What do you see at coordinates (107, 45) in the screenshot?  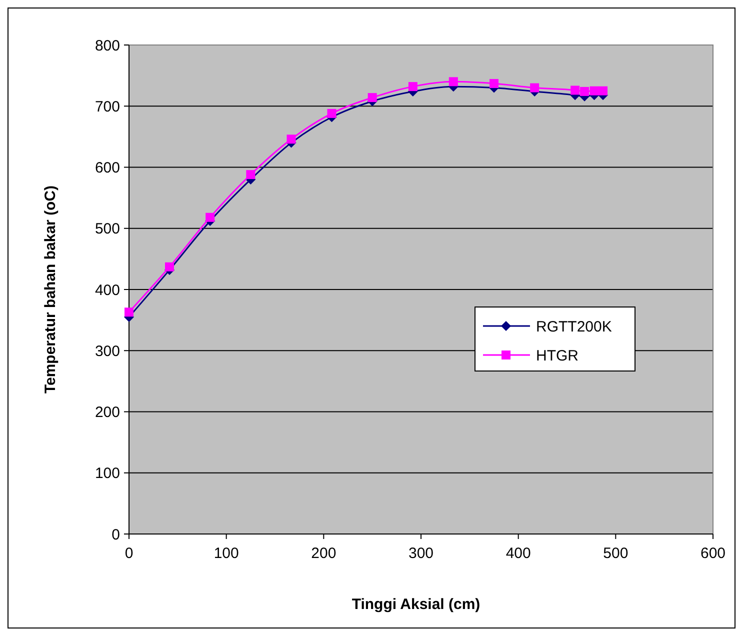 I see `y-tick-label: 800` at bounding box center [107, 45].